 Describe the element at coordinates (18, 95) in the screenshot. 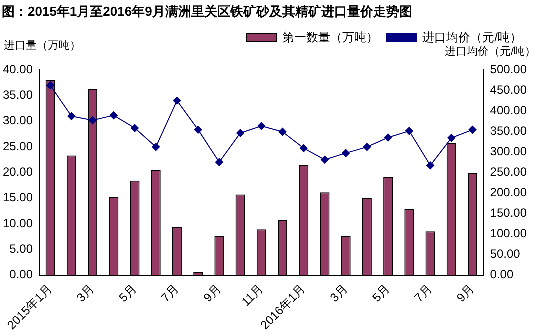

I see `y-tick-label: 35.00` at that location.